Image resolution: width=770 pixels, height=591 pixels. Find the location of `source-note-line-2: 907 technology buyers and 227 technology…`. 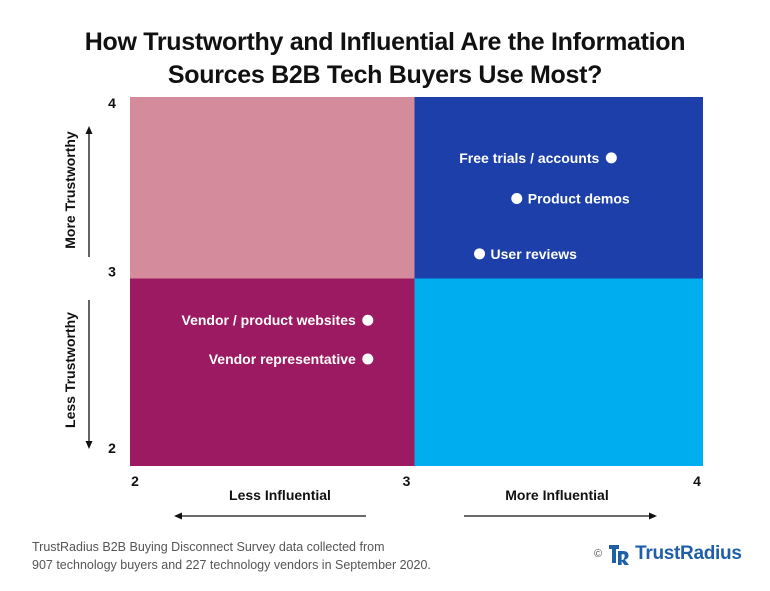

source-note-line-2: 907 technology buyers and 227 technology… is located at coordinates (231, 565).